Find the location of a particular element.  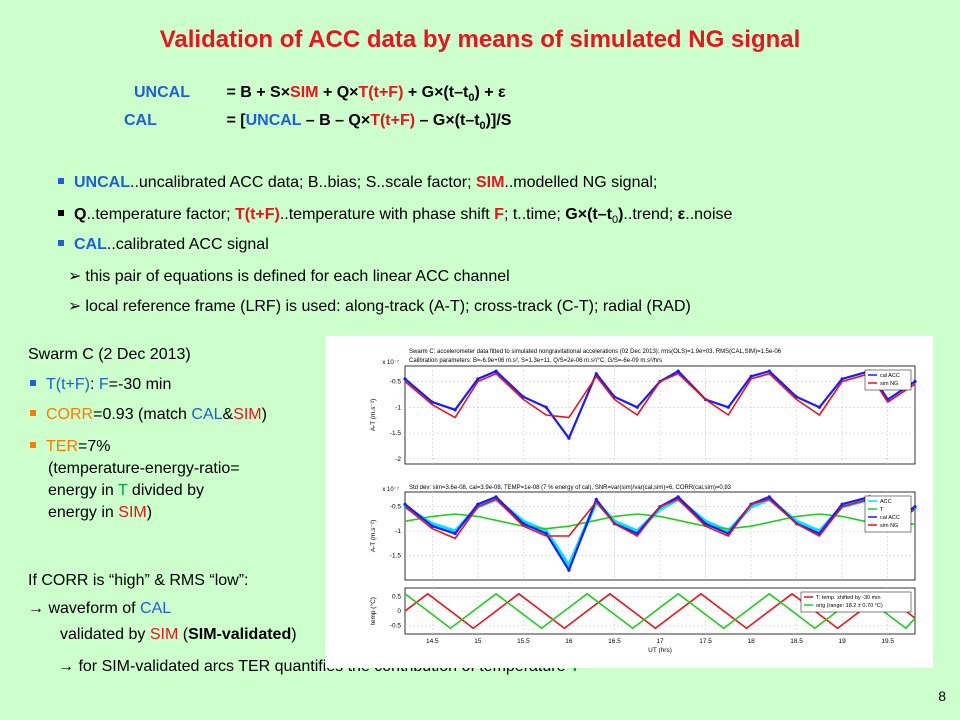

ter-line-3: energy in T divided by is located at coordinates (126, 491).